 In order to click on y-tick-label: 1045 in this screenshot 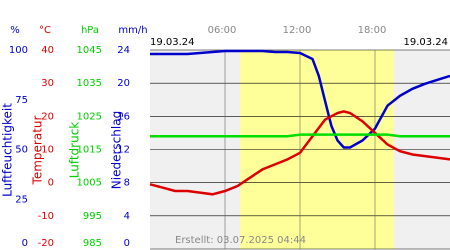, I will do `click(89, 50)`.